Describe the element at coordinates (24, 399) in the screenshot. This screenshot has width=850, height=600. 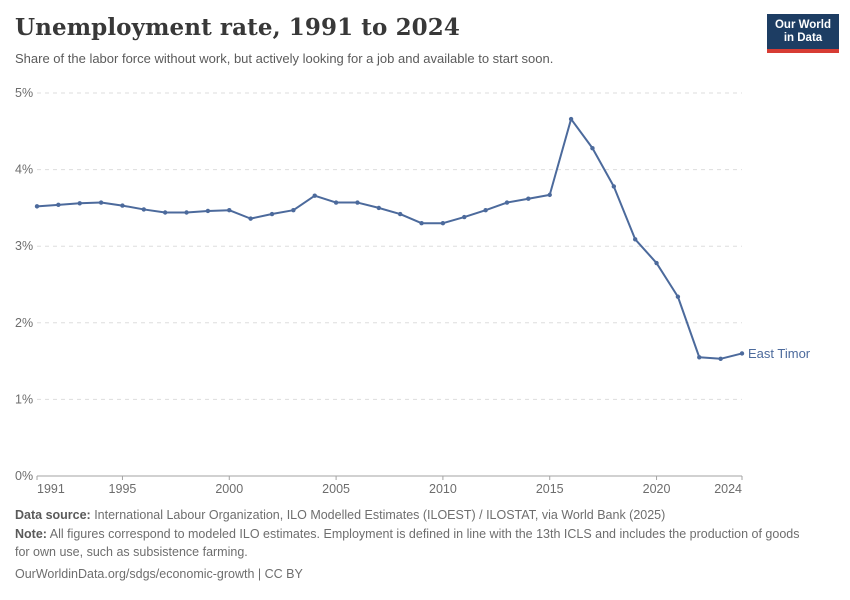
I see `y-axis-label: 1%` at that location.